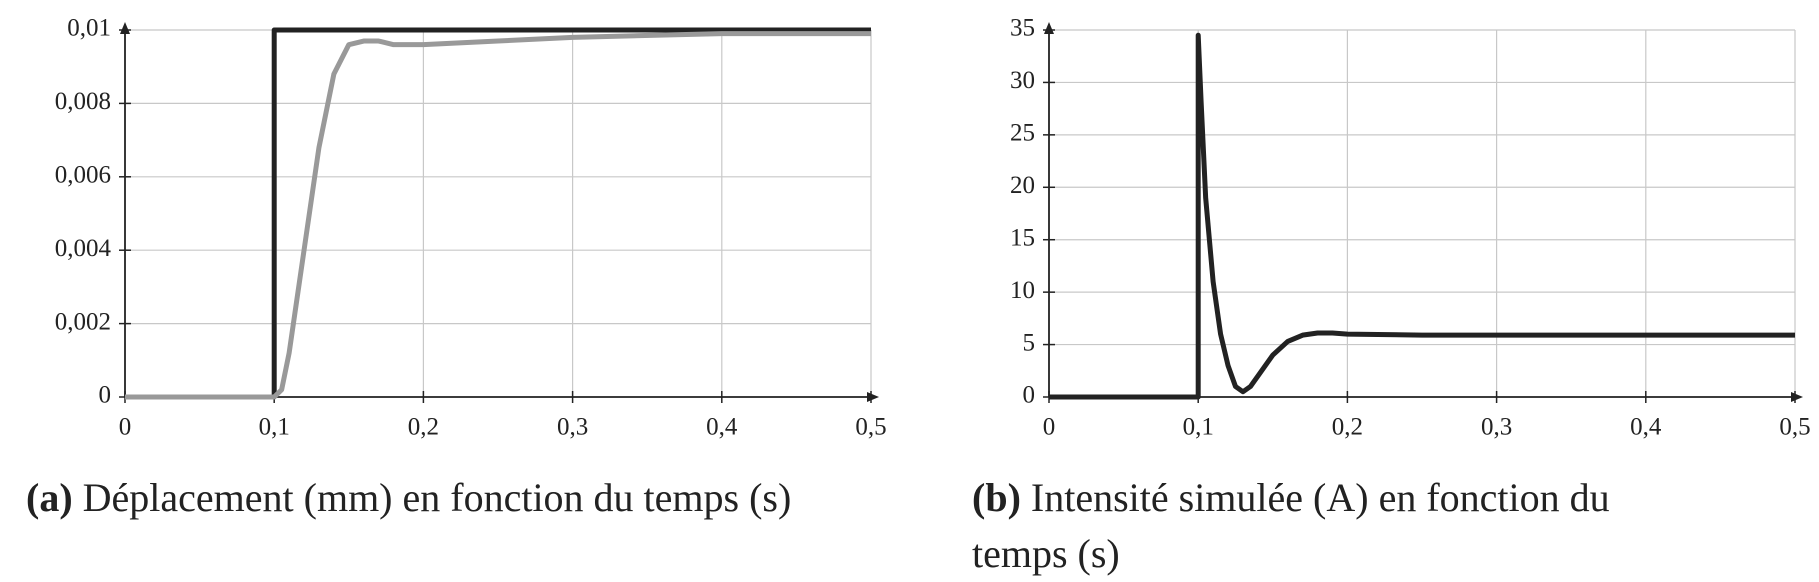 Image resolution: width=1819 pixels, height=582 pixels. What do you see at coordinates (83, 101) in the screenshot?
I see `y-tick-label: 0,008` at bounding box center [83, 101].